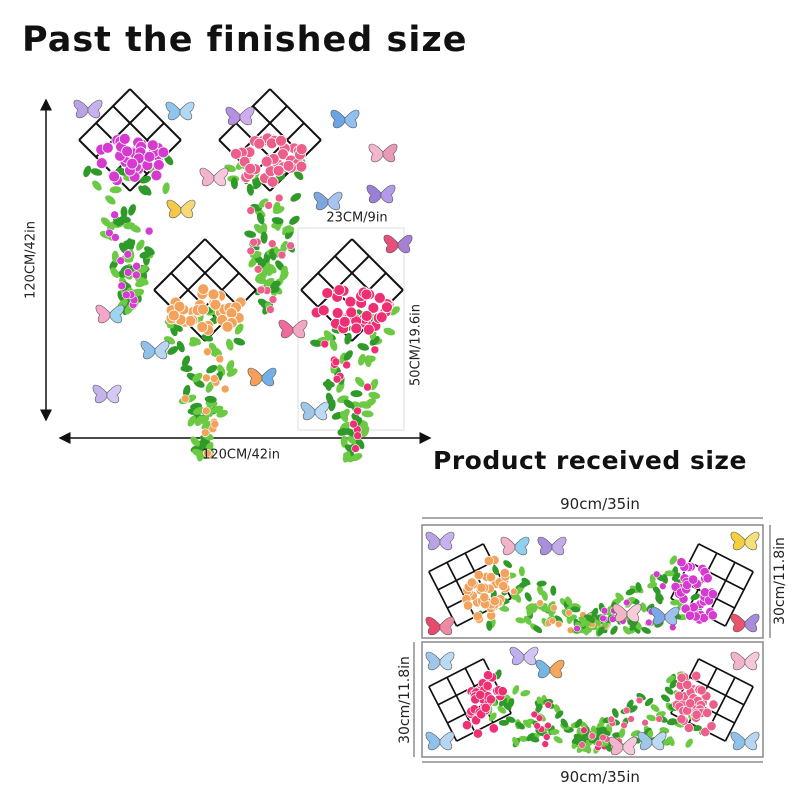 The height and width of the screenshot is (800, 800). Describe the element at coordinates (270, 201) in the screenshot. I see `hanging-basket-pink` at that location.